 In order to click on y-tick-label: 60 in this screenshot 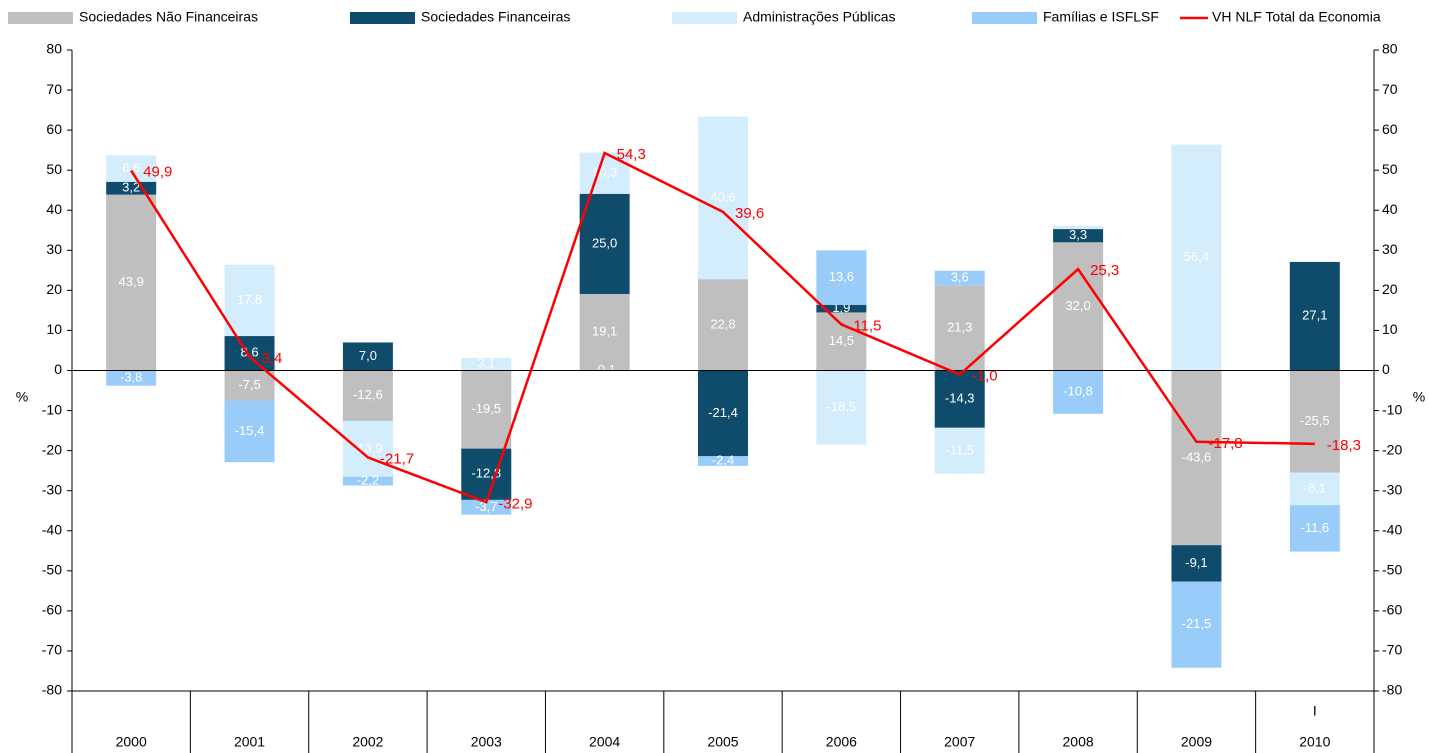, I will do `click(54, 129)`.